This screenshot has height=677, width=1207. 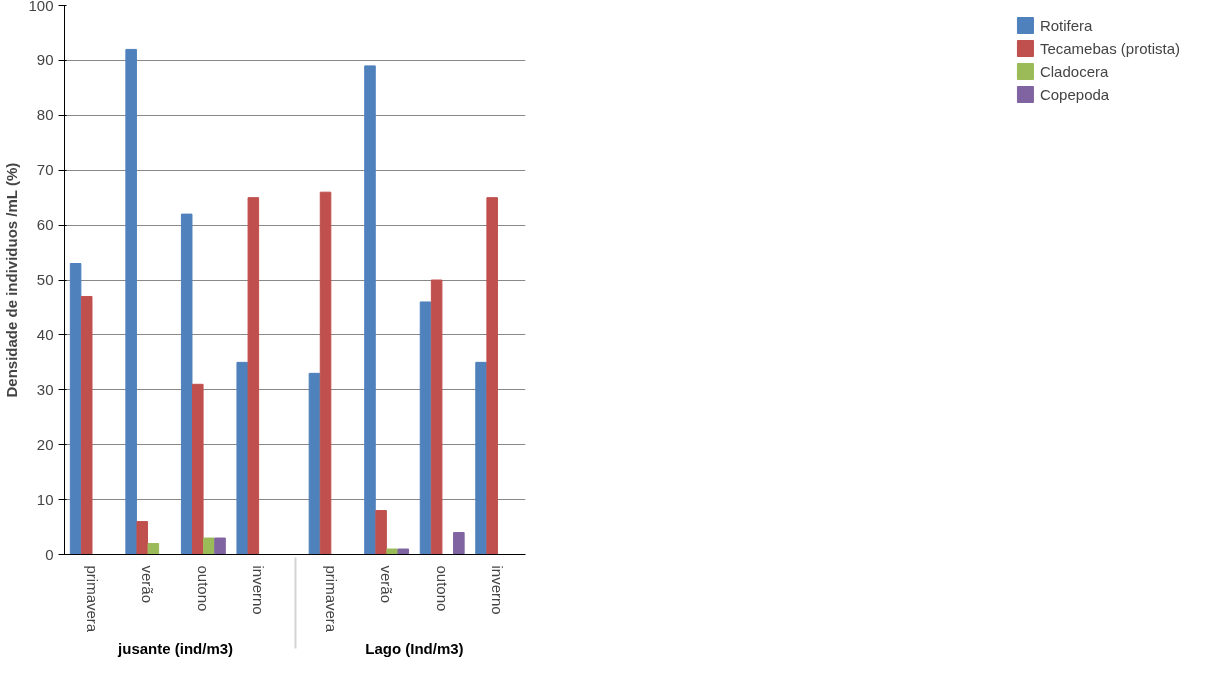 What do you see at coordinates (49, 554) in the screenshot?
I see `y-tick-label: 0` at bounding box center [49, 554].